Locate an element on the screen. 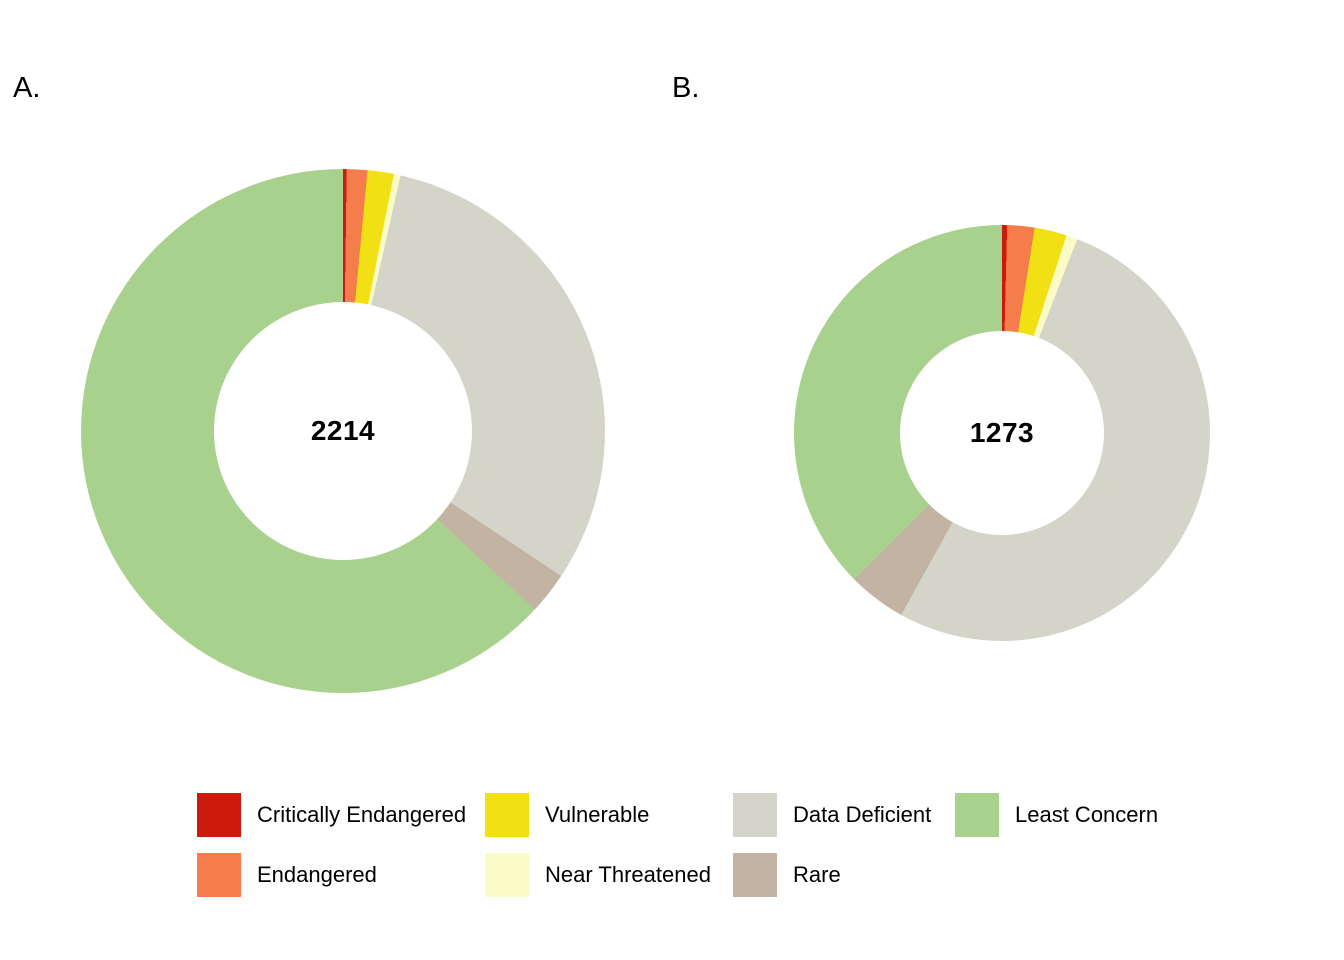 This screenshot has height=960, width=1344. legend-swatch-critically-endangered is located at coordinates (219, 815).